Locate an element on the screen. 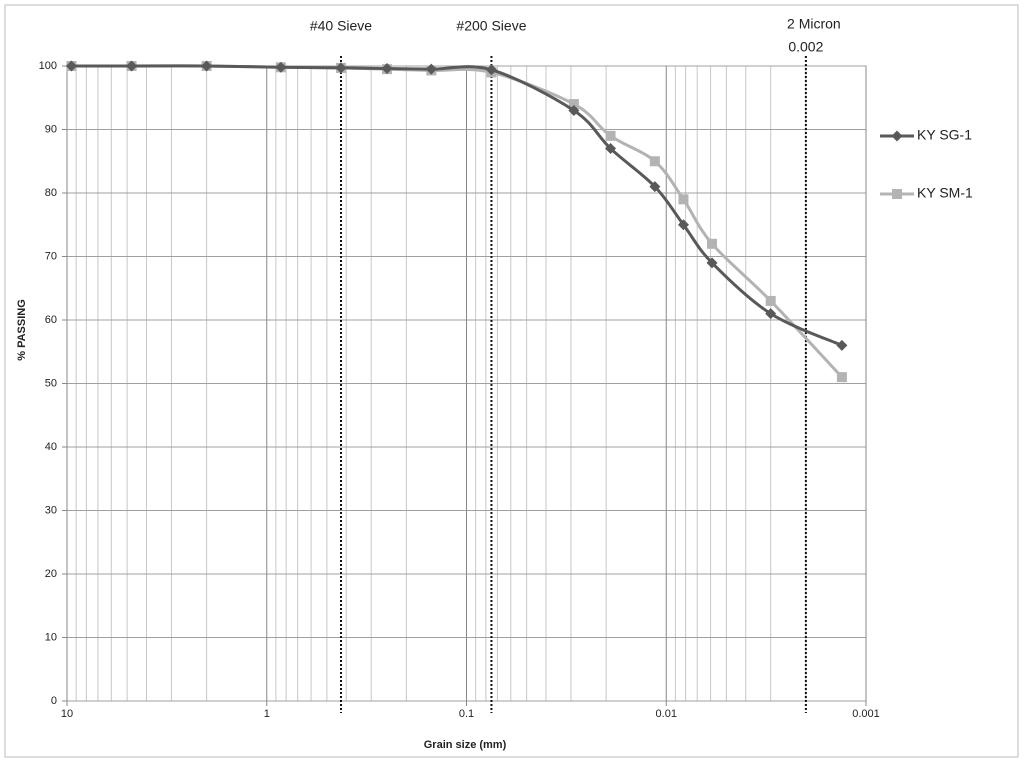 The height and width of the screenshot is (763, 1024). x-tick-label: 0.001 is located at coordinates (866, 714).